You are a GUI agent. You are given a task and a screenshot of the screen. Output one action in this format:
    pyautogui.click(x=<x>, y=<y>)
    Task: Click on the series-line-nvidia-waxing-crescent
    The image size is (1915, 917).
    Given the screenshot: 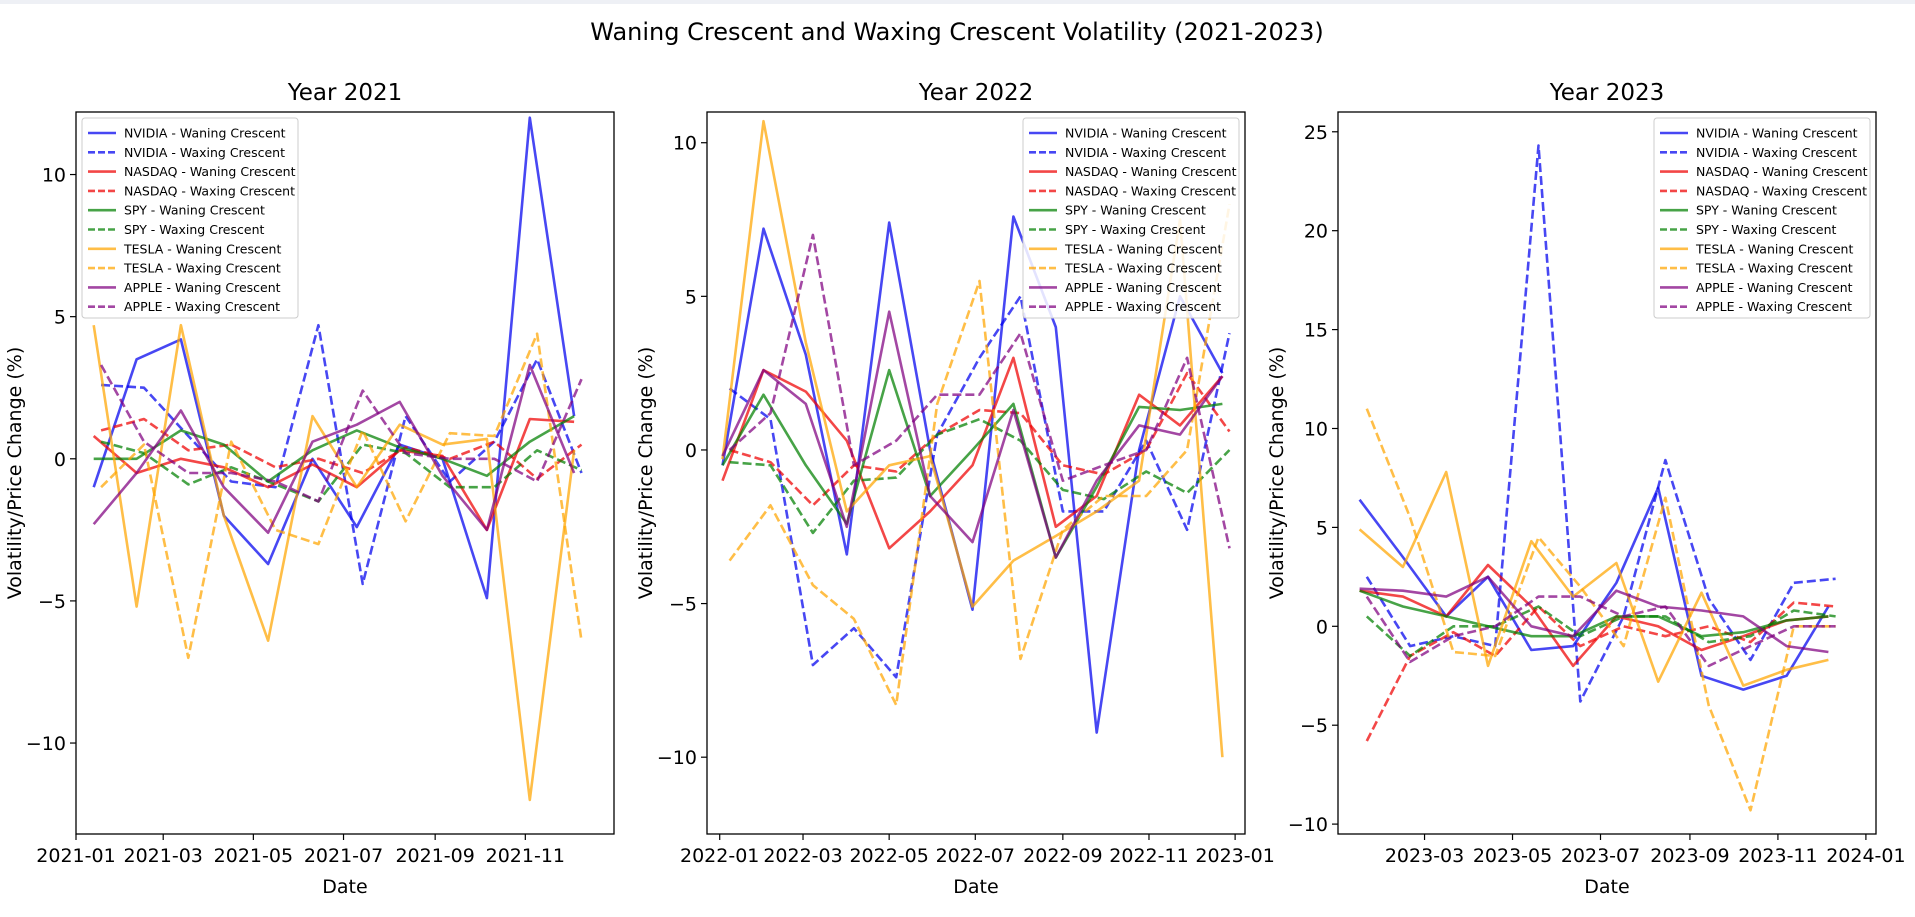 What is the action you would take?
    pyautogui.click(x=1600, y=423)
    